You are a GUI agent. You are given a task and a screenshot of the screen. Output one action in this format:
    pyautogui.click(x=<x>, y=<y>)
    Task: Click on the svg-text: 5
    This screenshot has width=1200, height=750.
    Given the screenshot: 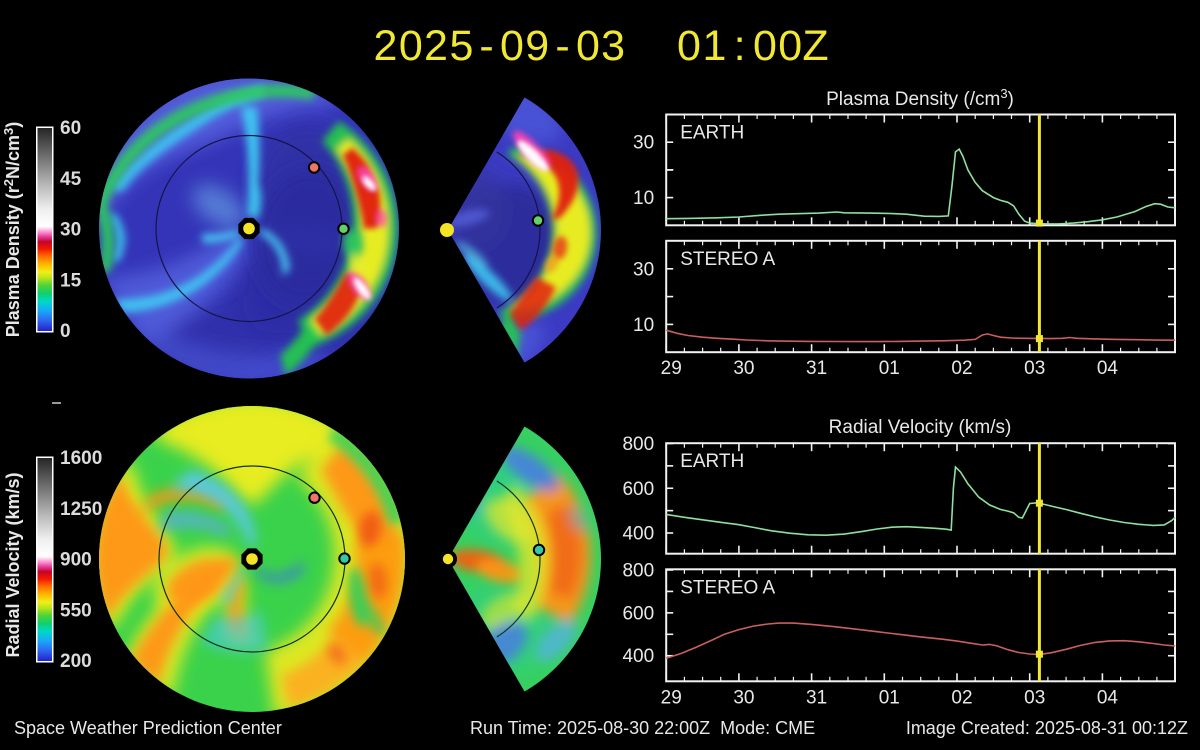 What is the action you would take?
    pyautogui.click(x=461, y=46)
    